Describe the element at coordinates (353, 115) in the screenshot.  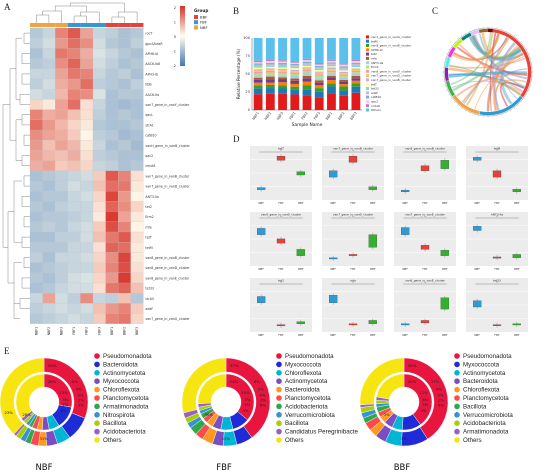
I see `x-tick-label: BBF3` at that location.